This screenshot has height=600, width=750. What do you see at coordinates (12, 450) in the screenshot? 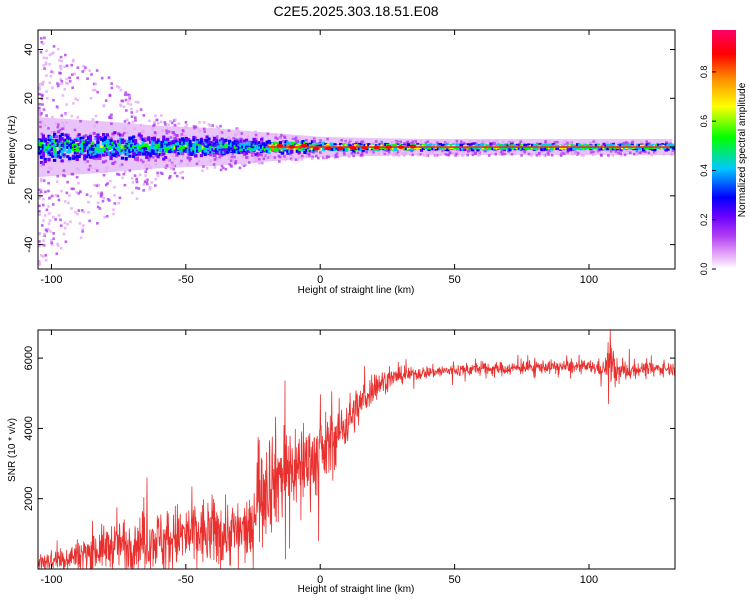
I see `snr-y-label: SNR (10 * v/v)` at bounding box center [12, 450].